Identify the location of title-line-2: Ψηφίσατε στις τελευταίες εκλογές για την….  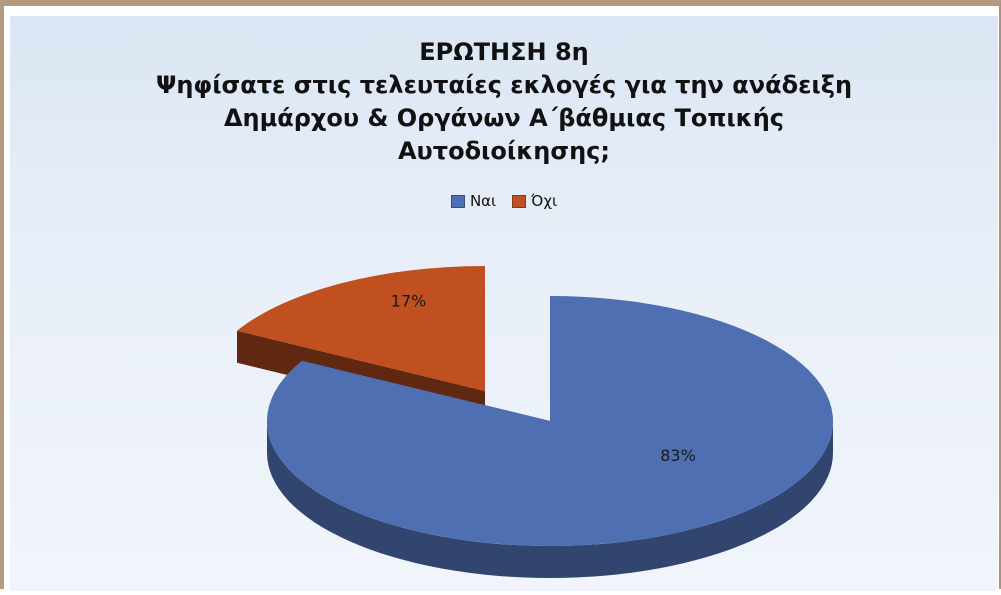
(504, 85).